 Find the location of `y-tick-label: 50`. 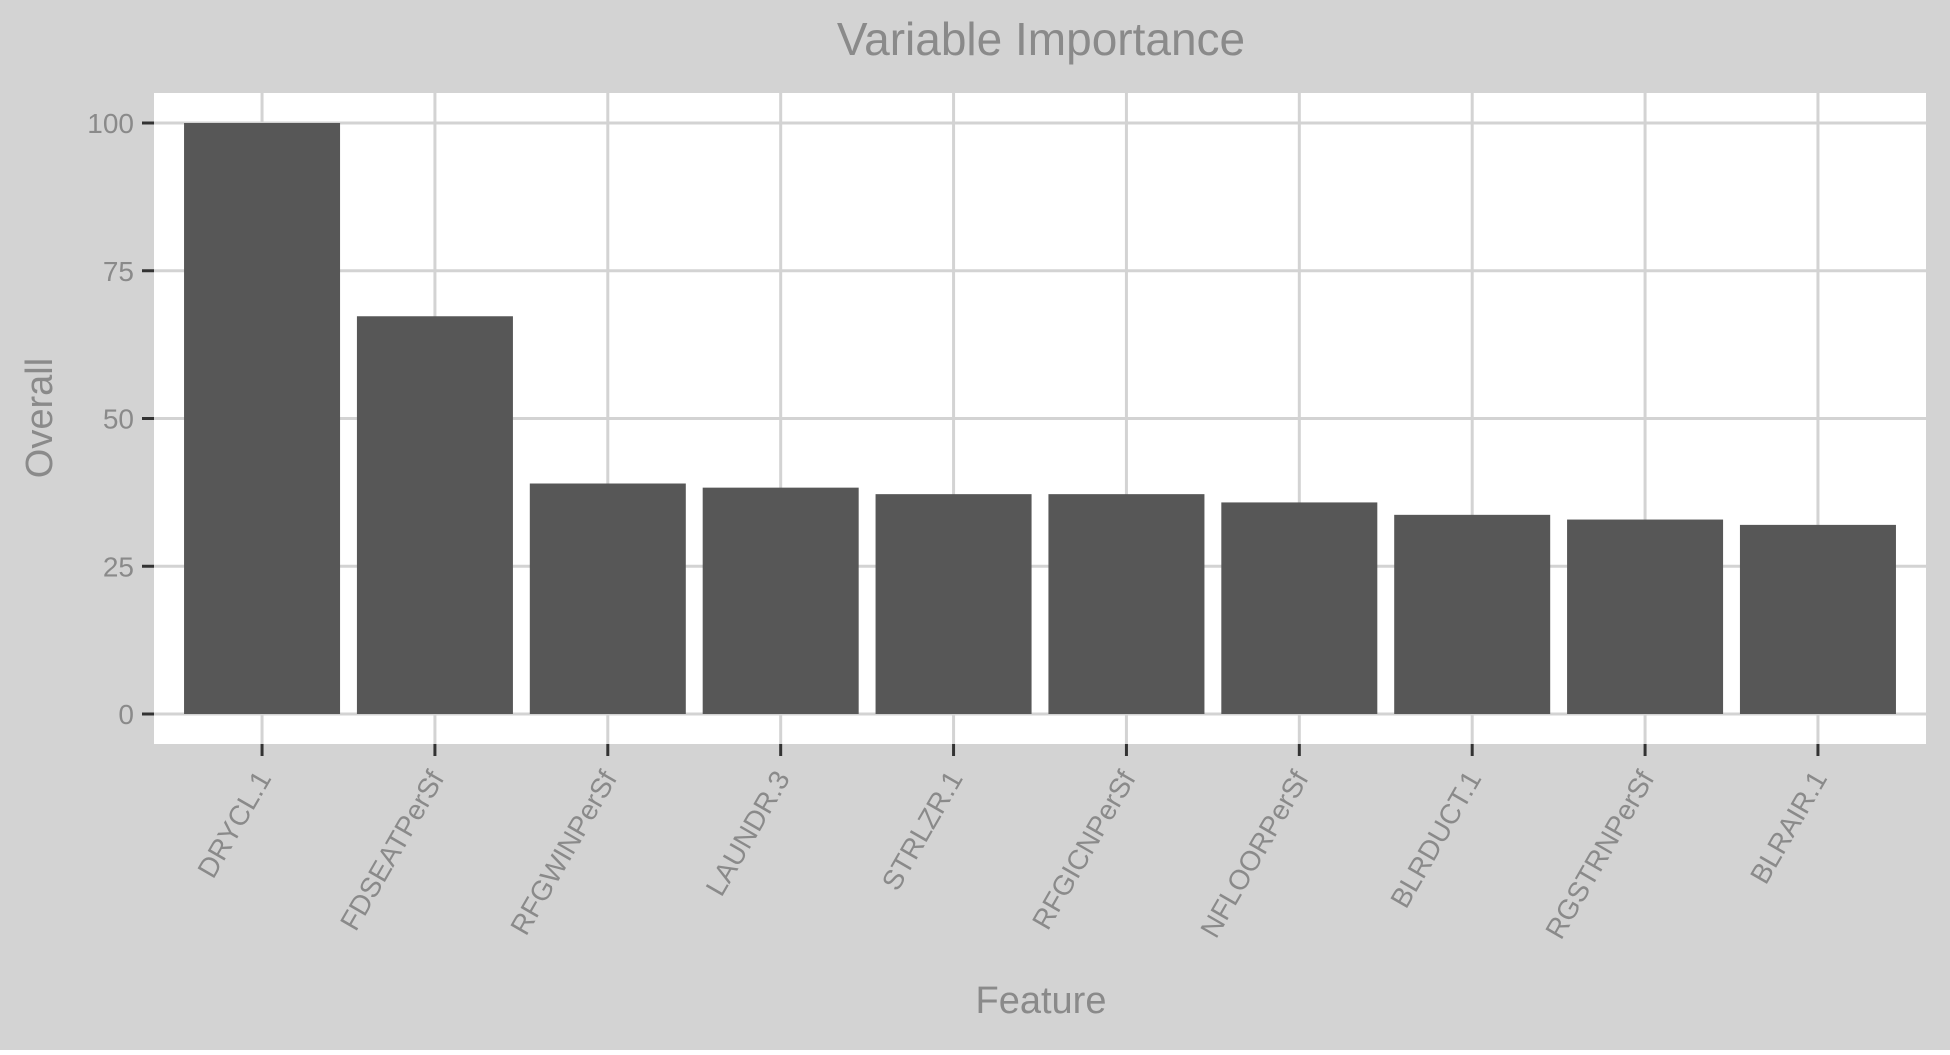

y-tick-label: 50 is located at coordinates (118, 419).